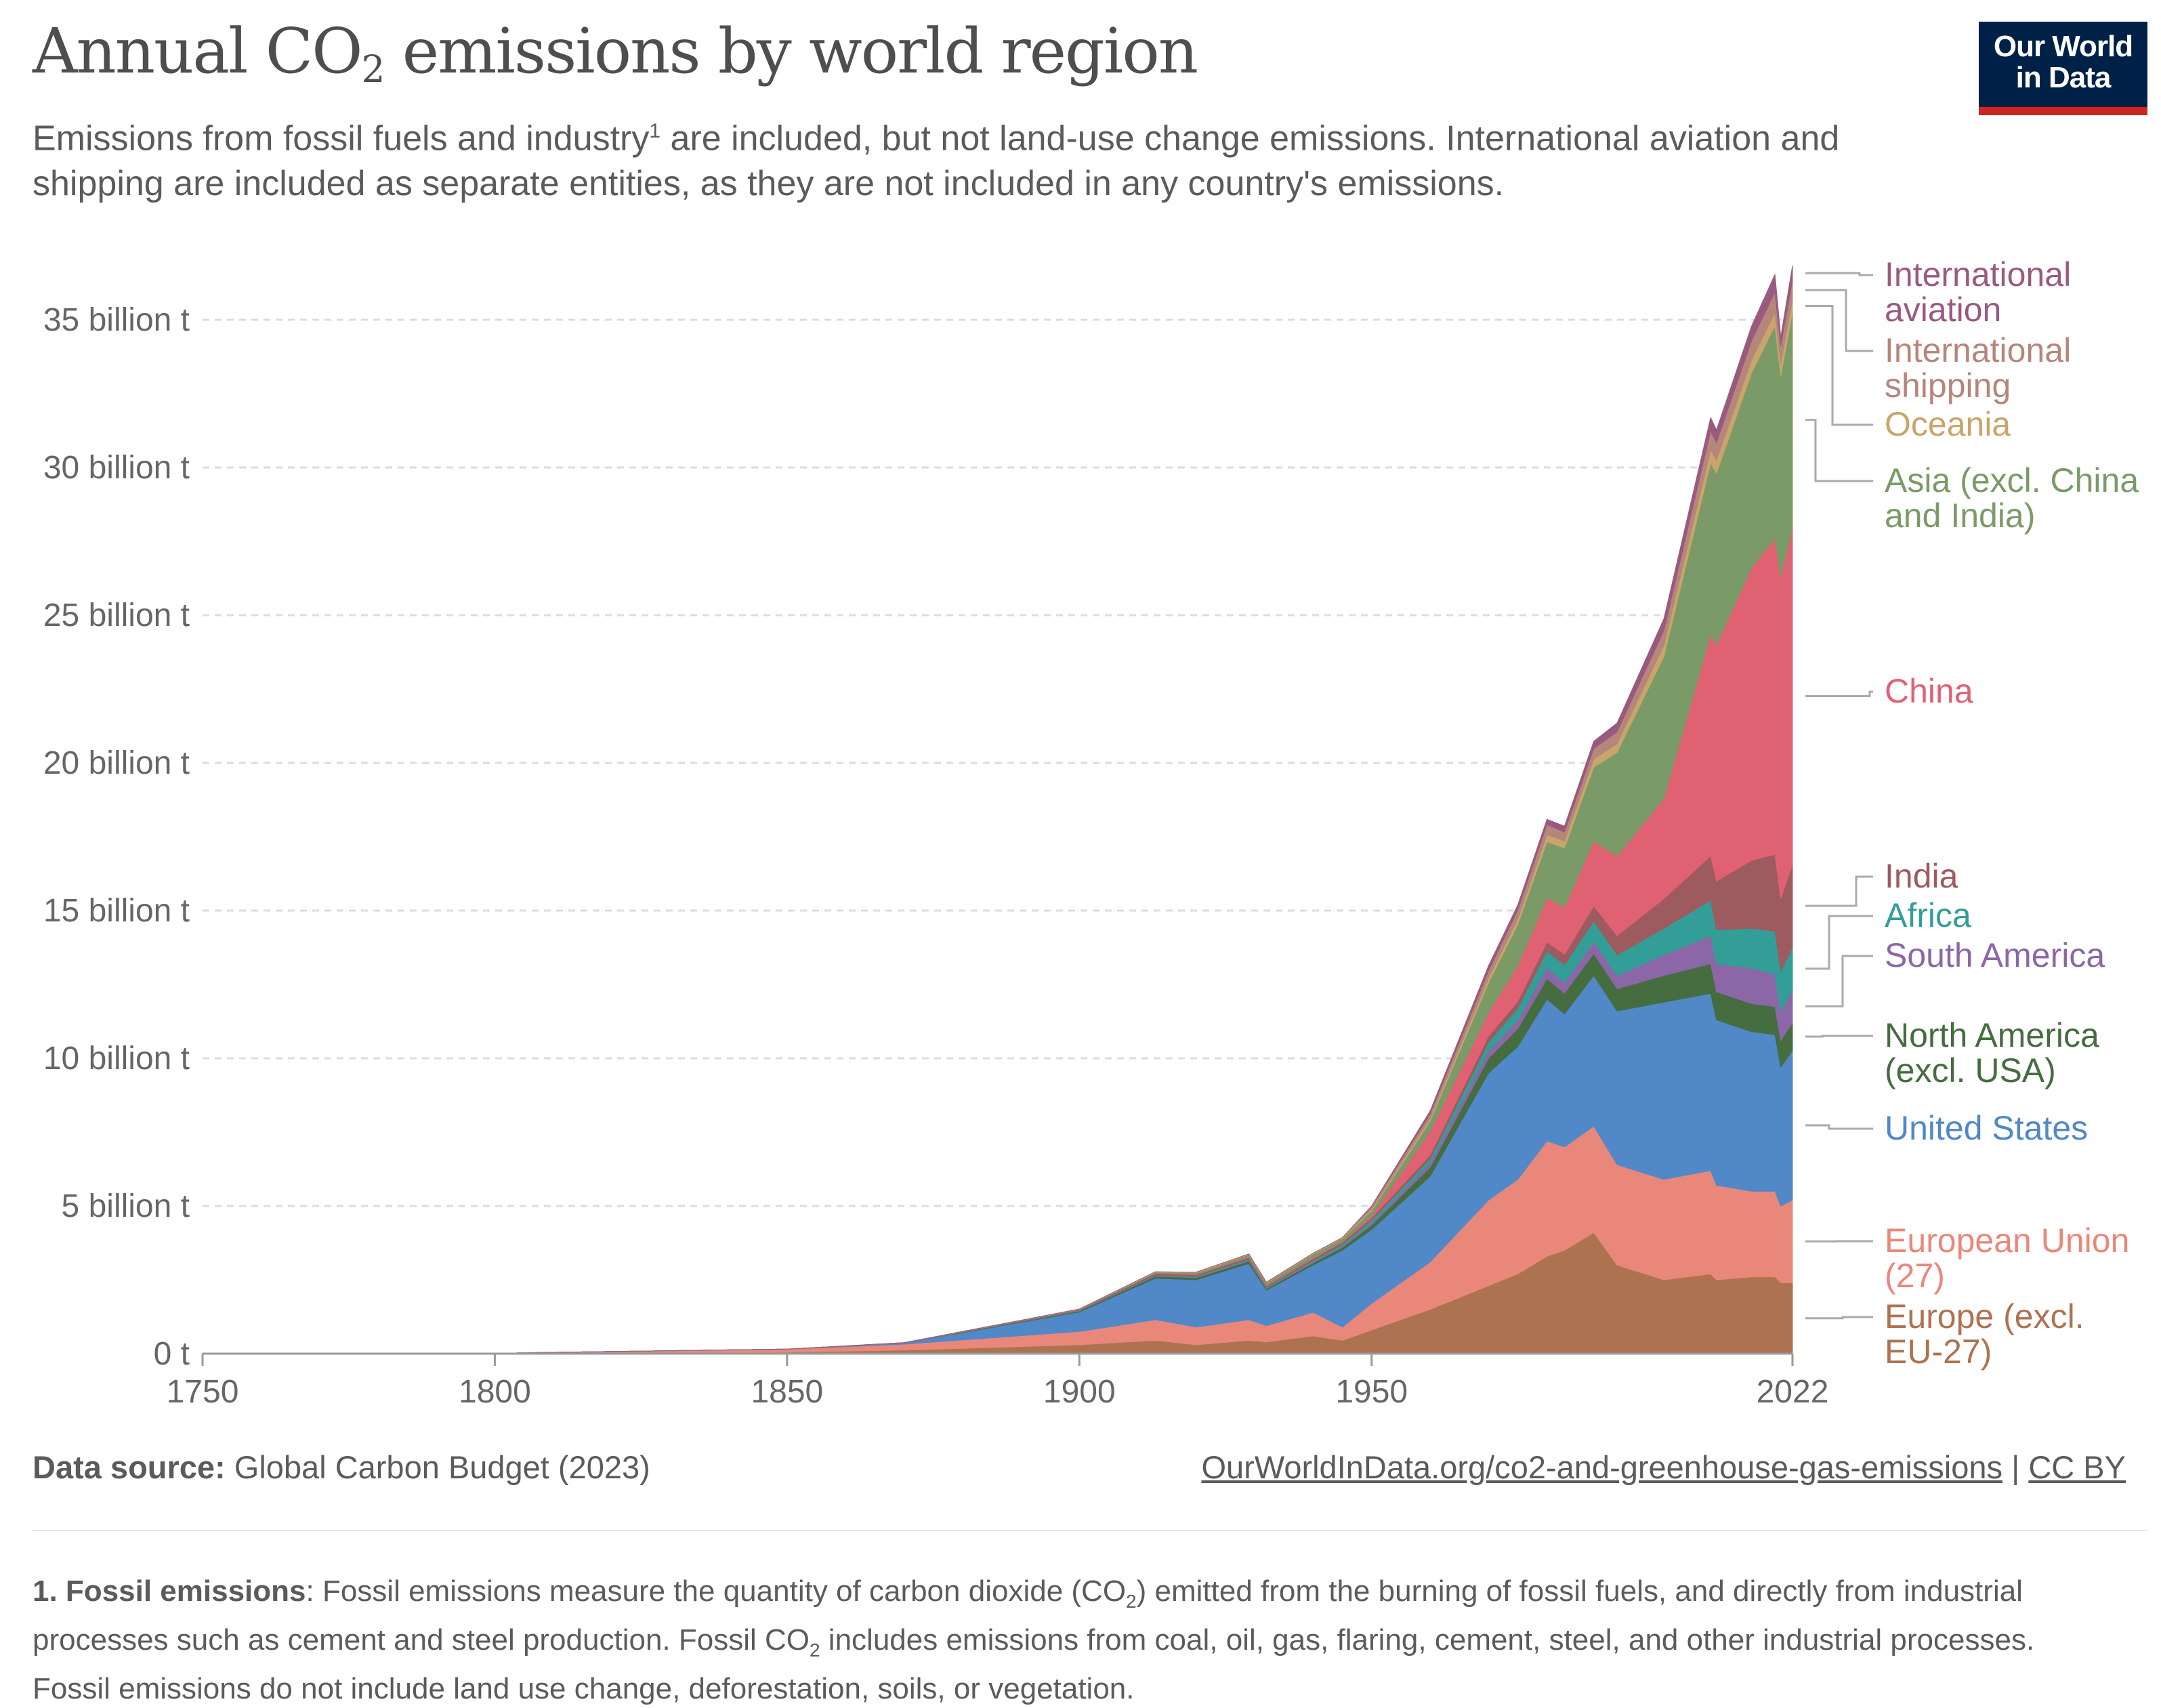 This screenshot has height=1708, width=2161. Describe the element at coordinates (1928, 915) in the screenshot. I see `legend-label: Africa` at that location.